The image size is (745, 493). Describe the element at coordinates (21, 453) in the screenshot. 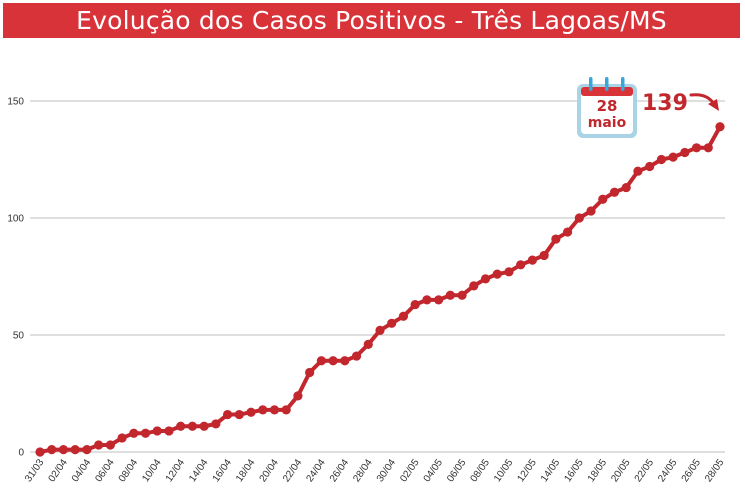

I see `y-tick-label: 0` at that location.